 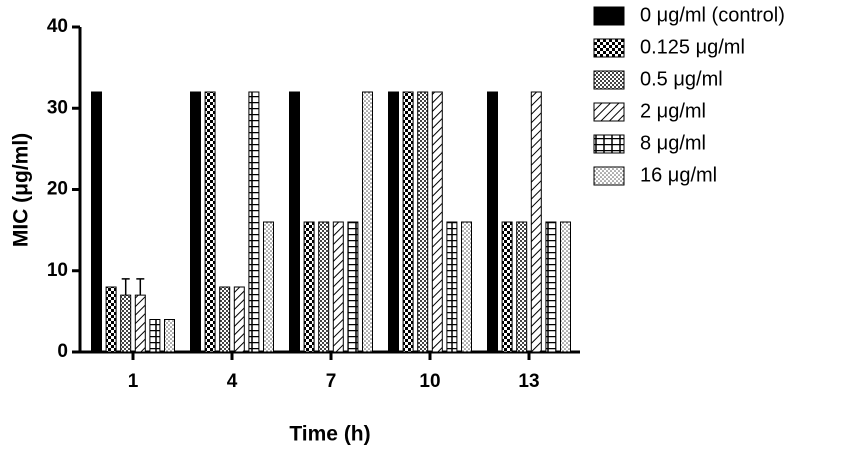 I want to click on legend-label: 0 μg/ml (control), so click(x=712, y=15).